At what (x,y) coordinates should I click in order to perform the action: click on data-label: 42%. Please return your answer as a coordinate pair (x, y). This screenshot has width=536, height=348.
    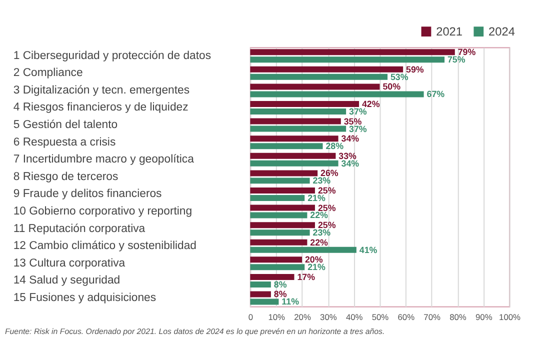
    Looking at the image, I should click on (371, 103).